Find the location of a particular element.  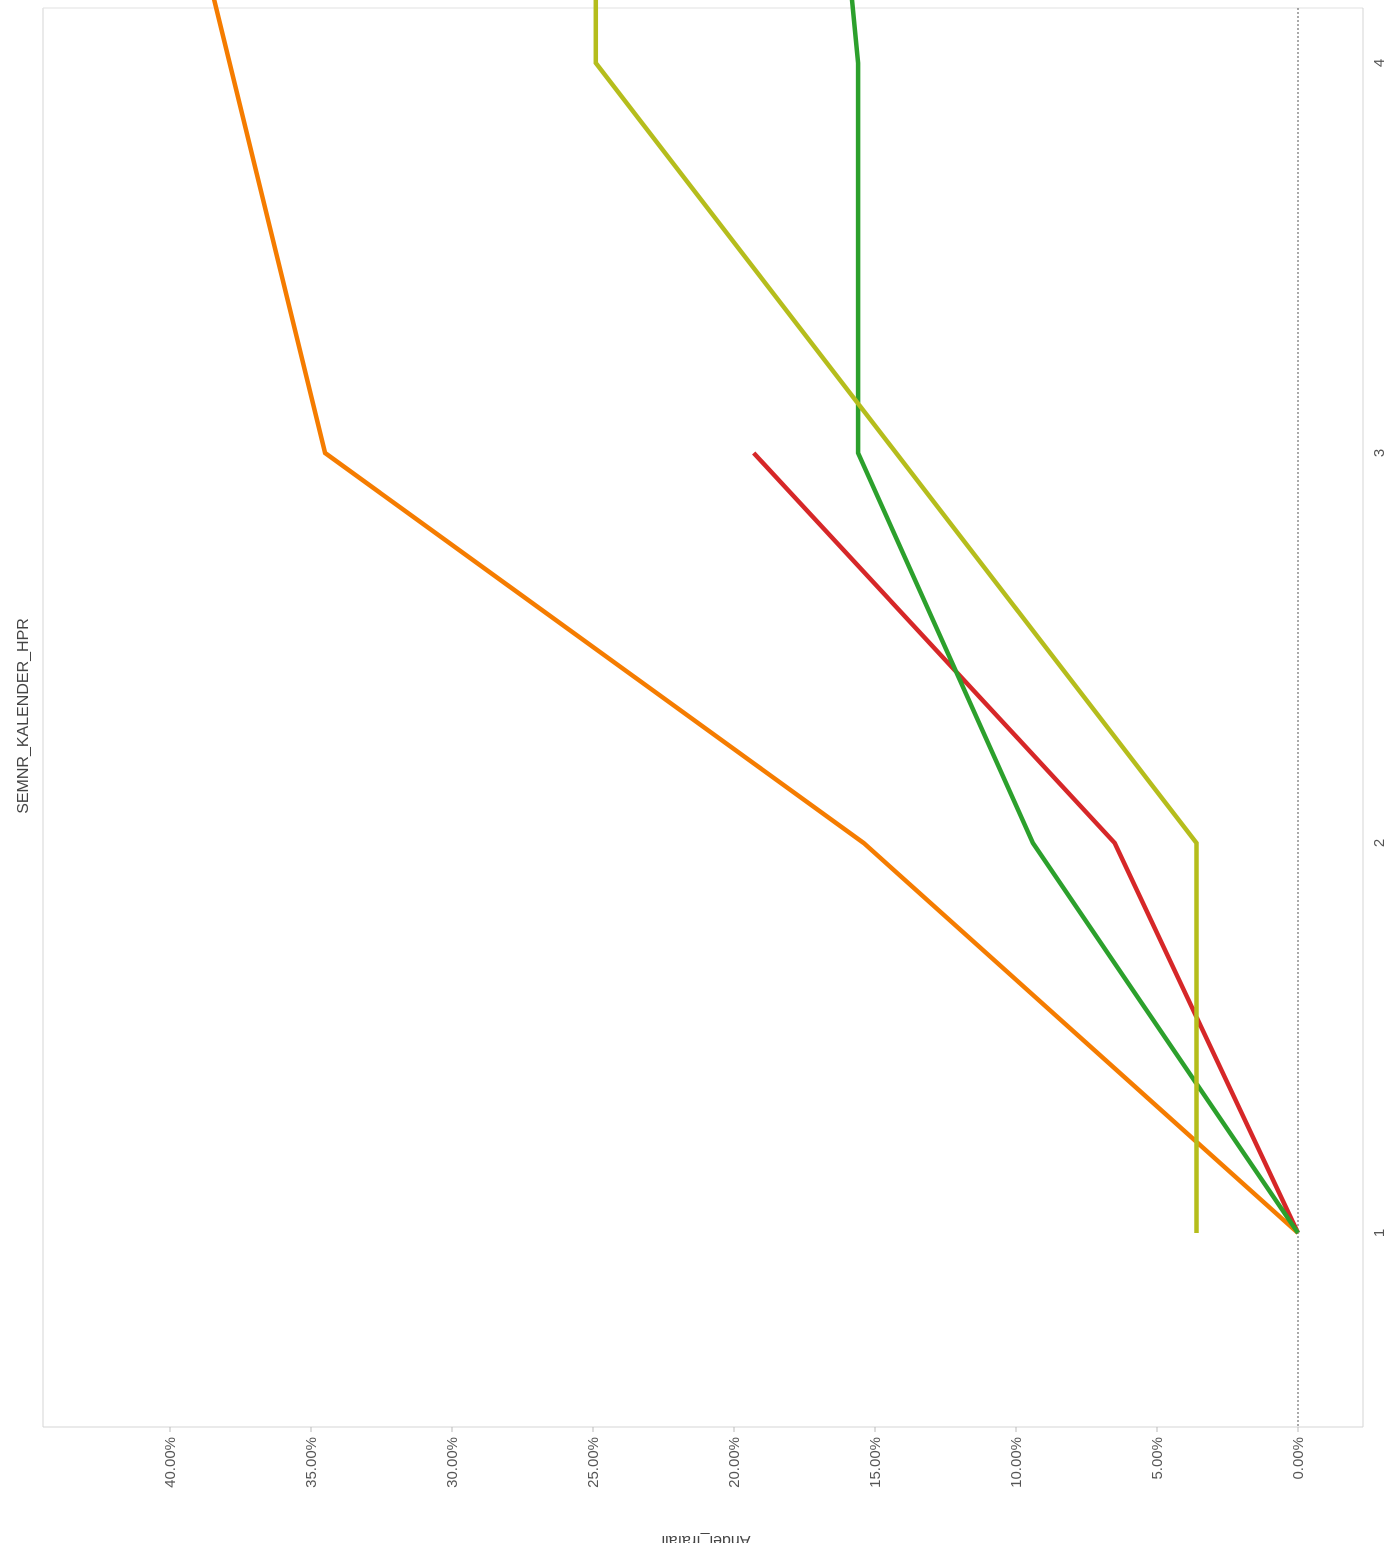

x-tick-label: 3 is located at coordinates (1379, 453).